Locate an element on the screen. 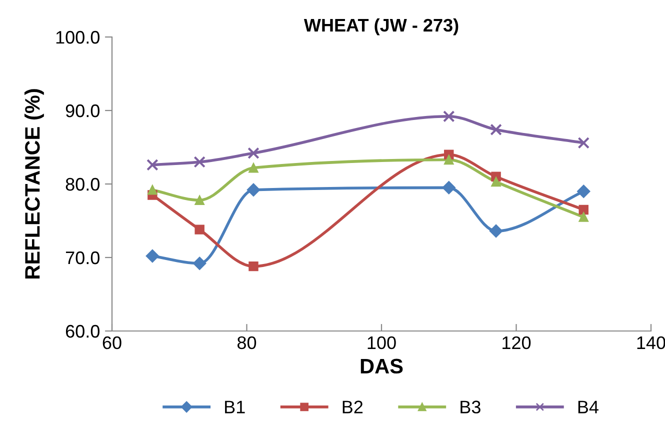 The width and height of the screenshot is (665, 429). legend-label: B2 is located at coordinates (352, 407).